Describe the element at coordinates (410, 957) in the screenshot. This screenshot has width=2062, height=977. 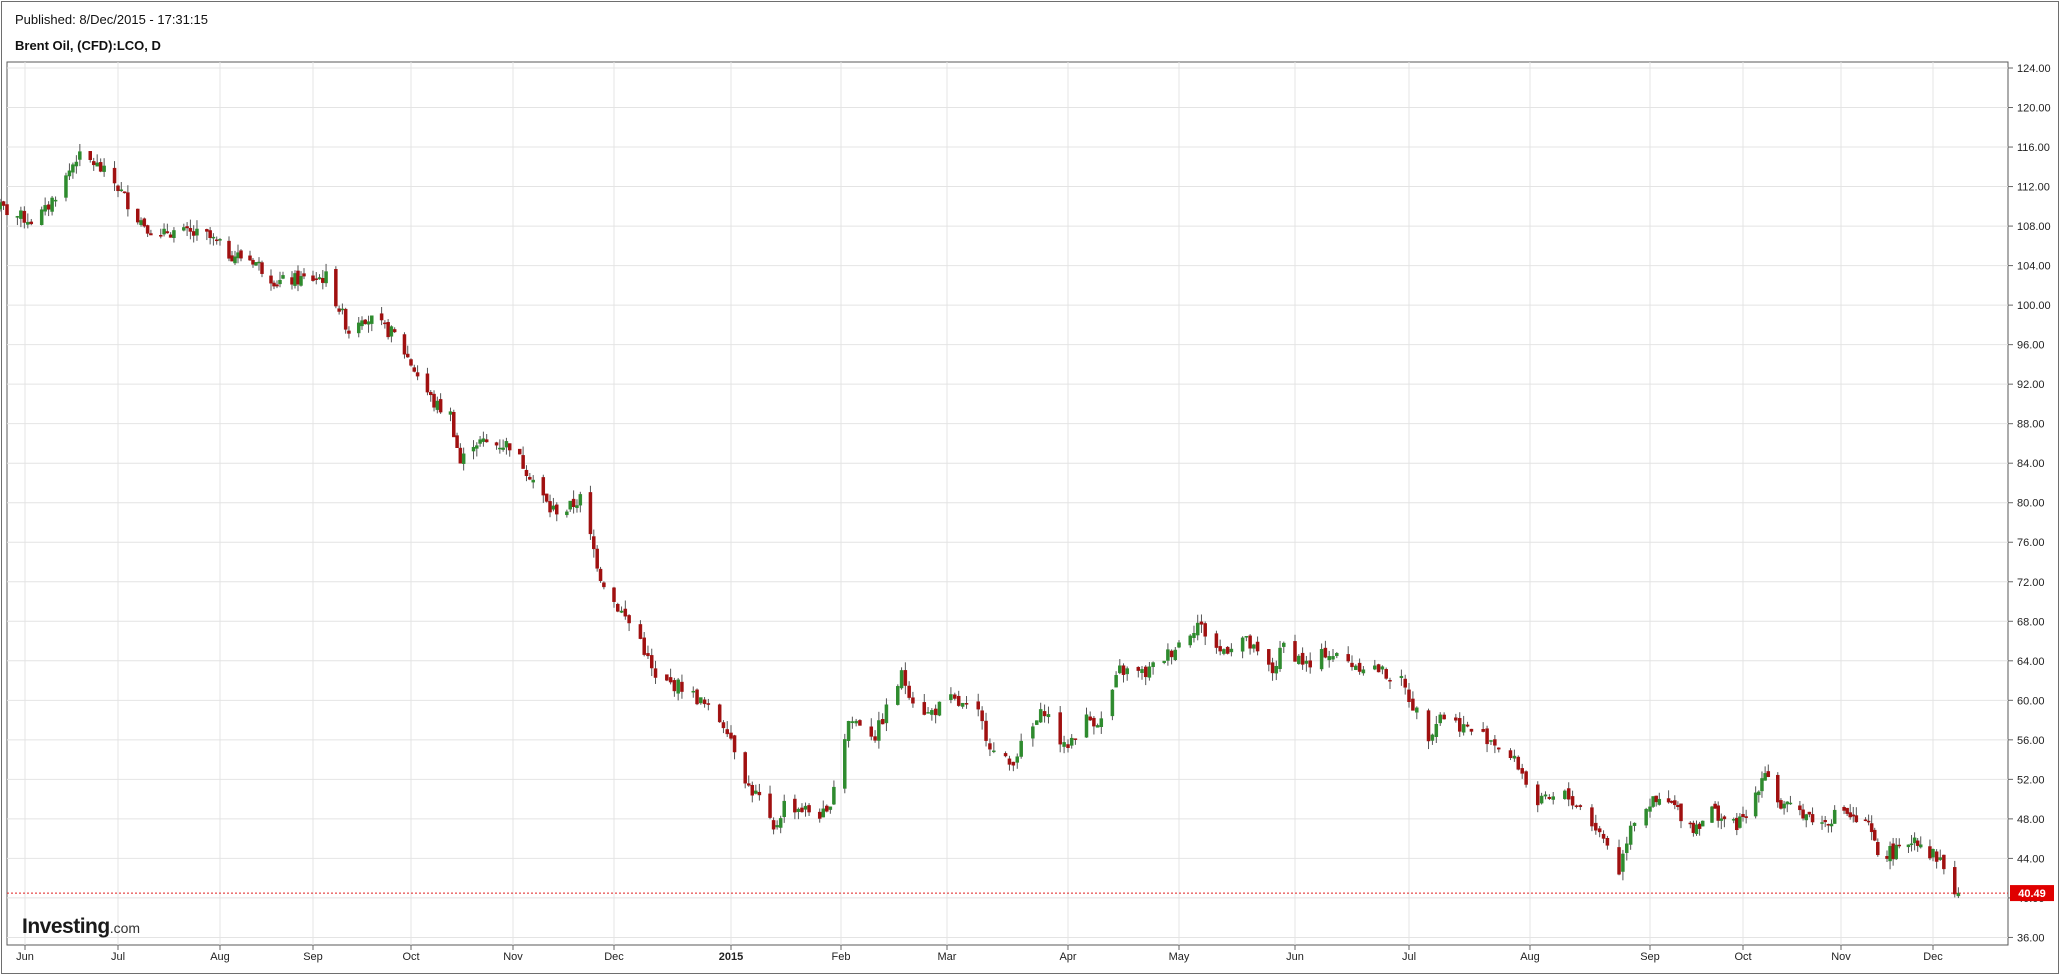
I see `x-tick-label: Oct` at that location.